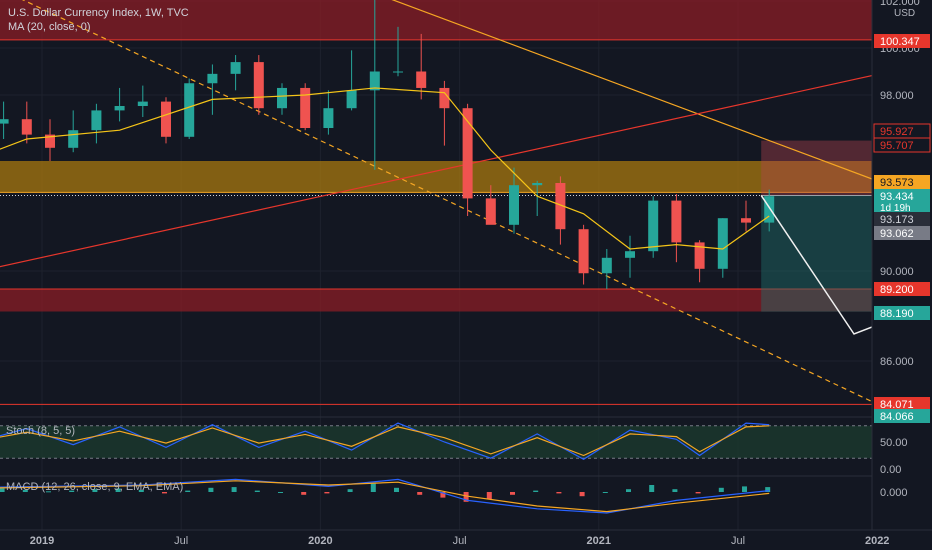 The width and height of the screenshot is (932, 550). I want to click on price-label: 89.200, so click(897, 290).